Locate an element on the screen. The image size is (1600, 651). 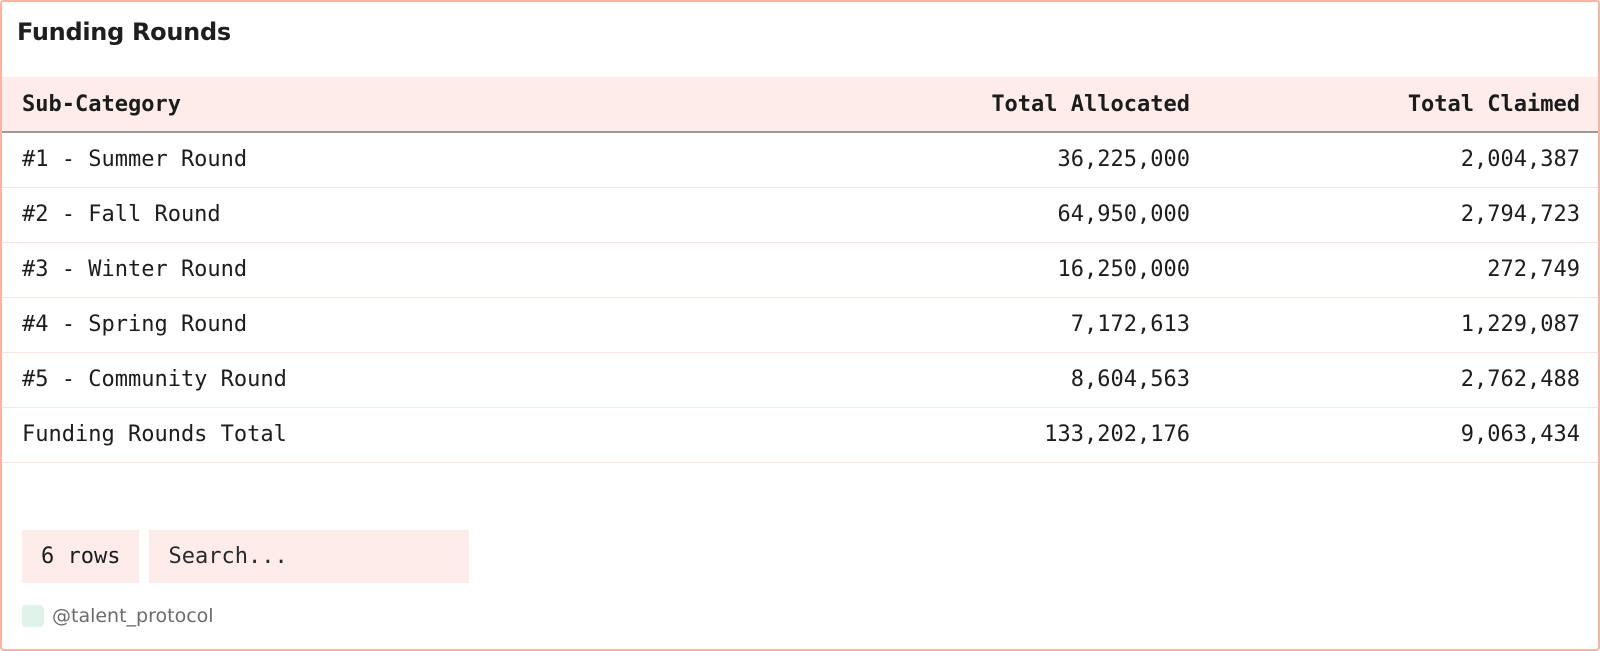
cell-total-claimed: 2,004,387 is located at coordinates (1403, 160).